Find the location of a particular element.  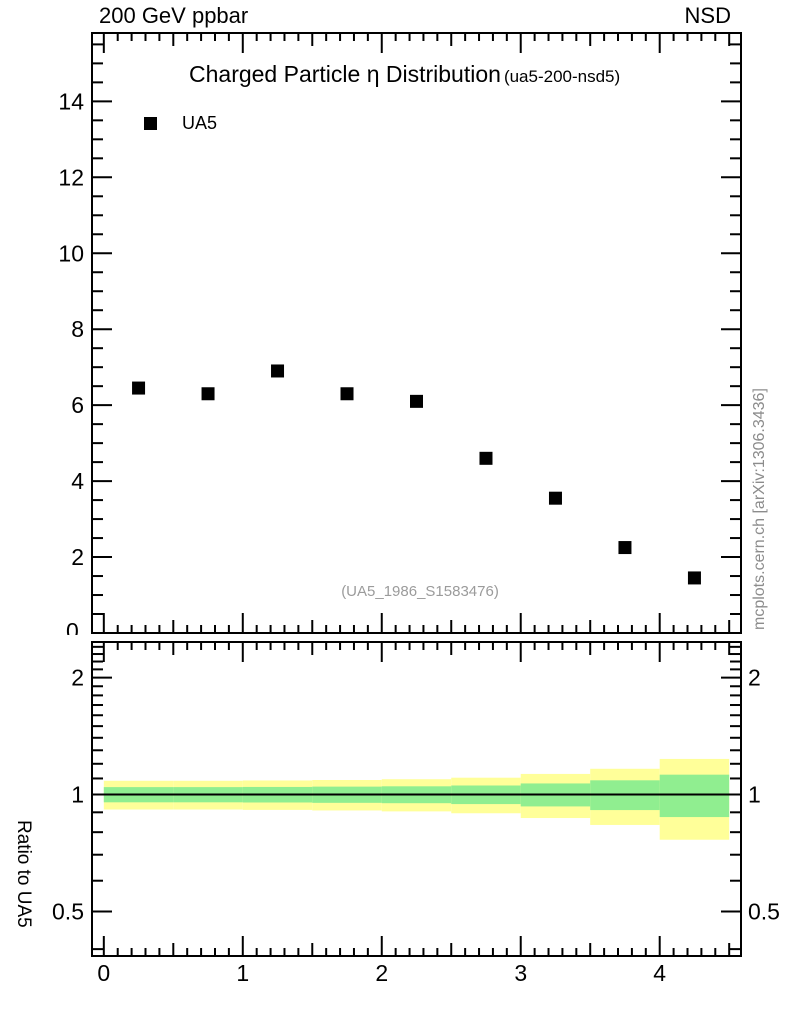

axis-tick-label: 10 is located at coordinates (71, 253).